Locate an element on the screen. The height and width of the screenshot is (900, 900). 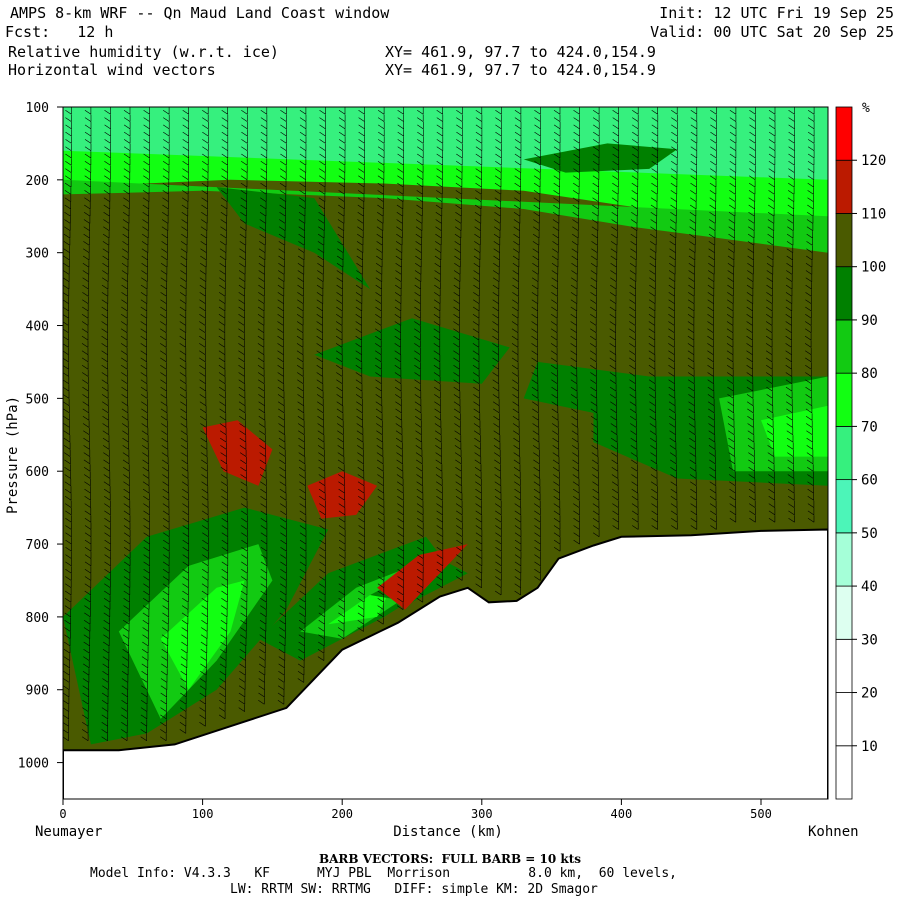
x-left-station-label: Neumayer is located at coordinates (68, 832).